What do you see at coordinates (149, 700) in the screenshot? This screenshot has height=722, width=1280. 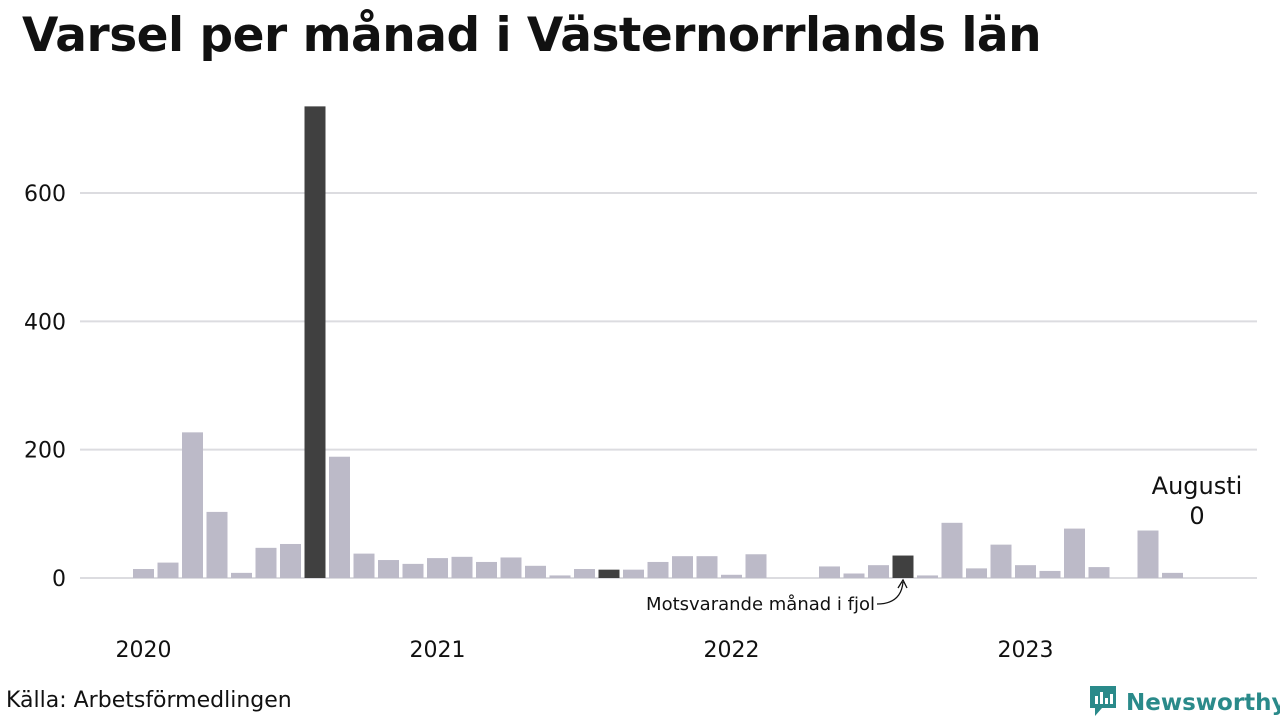 I see `source-credit: Källa: Arbetsförmedlingen` at bounding box center [149, 700].